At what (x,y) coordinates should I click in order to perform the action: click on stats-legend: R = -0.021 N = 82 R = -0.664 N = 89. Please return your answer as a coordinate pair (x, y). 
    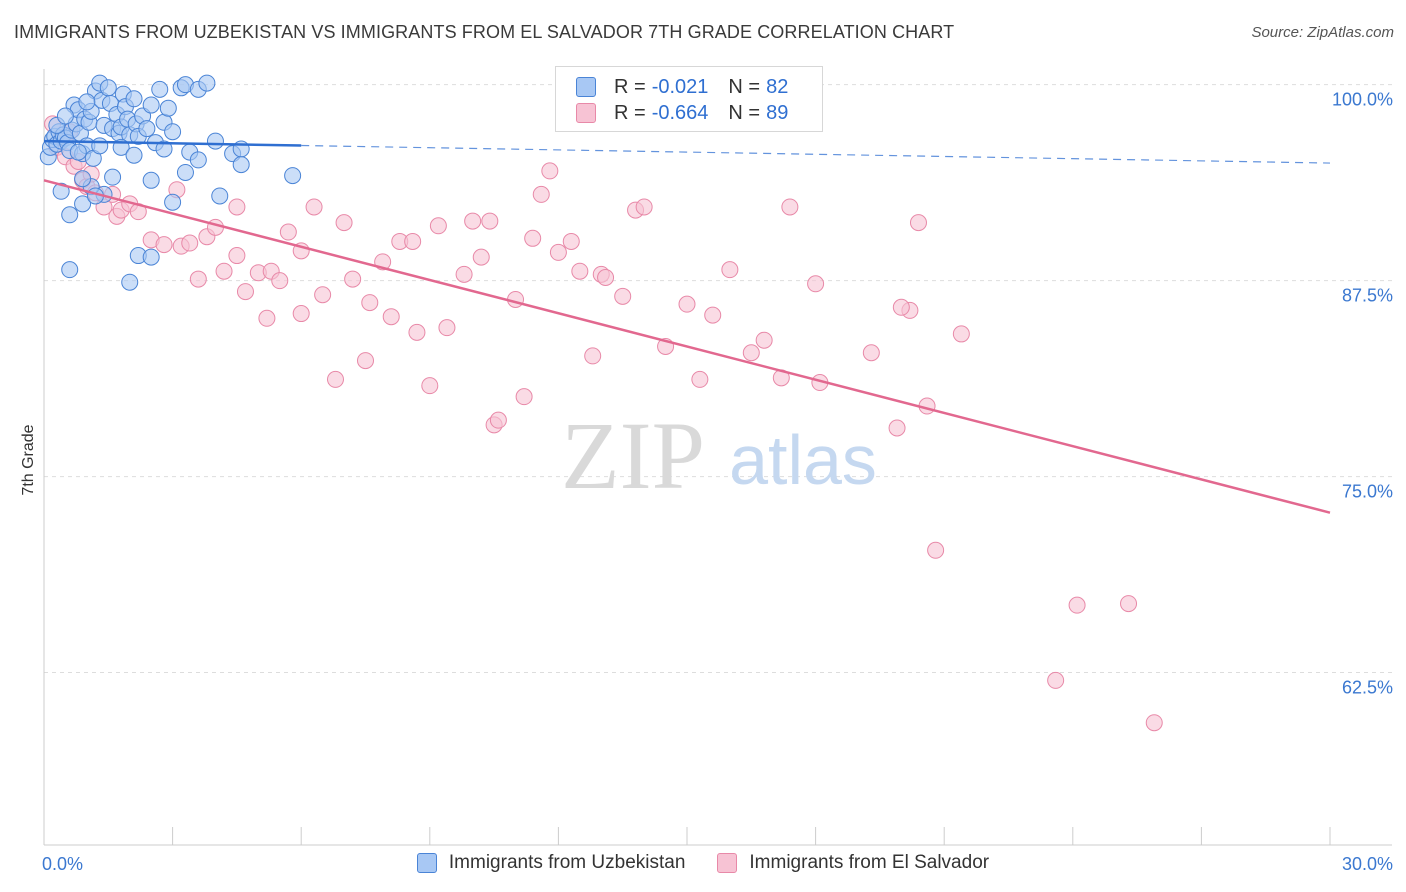
    Looking at the image, I should click on (689, 99).